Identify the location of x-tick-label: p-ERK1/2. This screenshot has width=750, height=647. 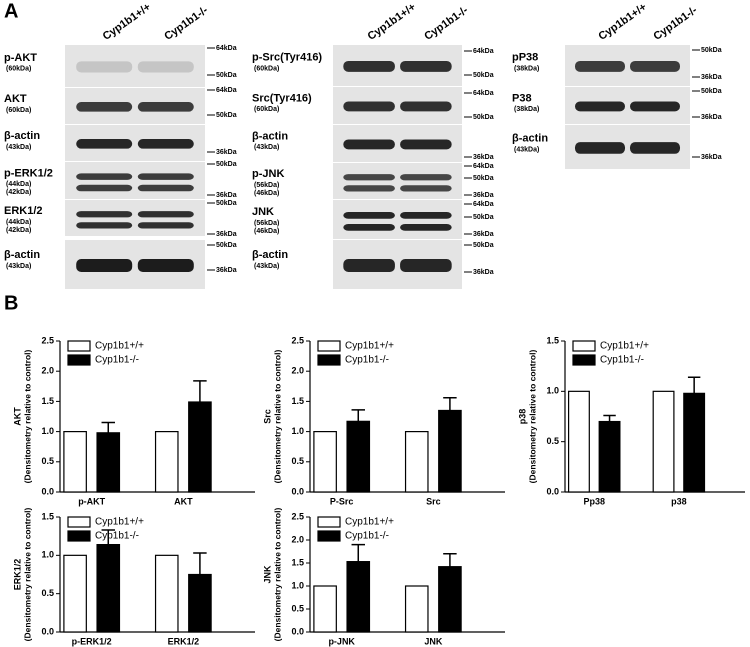
(92, 641).